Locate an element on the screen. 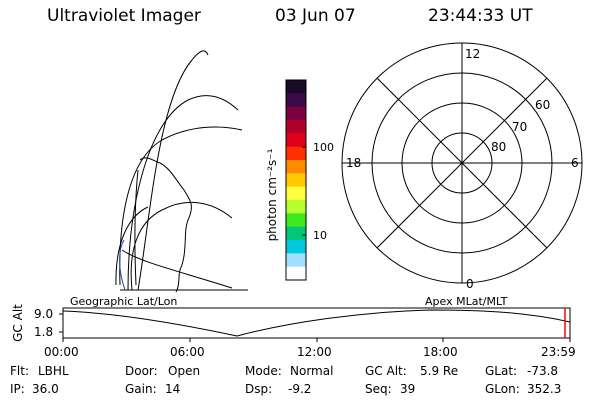 This screenshot has width=600, height=400. status-gcalt-value: 5.9 Re is located at coordinates (439, 371).